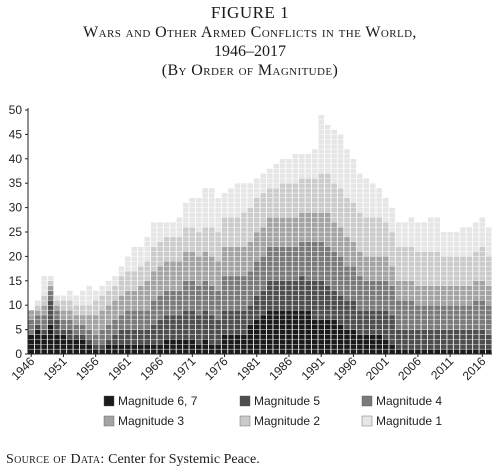  I want to click on legend-swatch, so click(109, 401).